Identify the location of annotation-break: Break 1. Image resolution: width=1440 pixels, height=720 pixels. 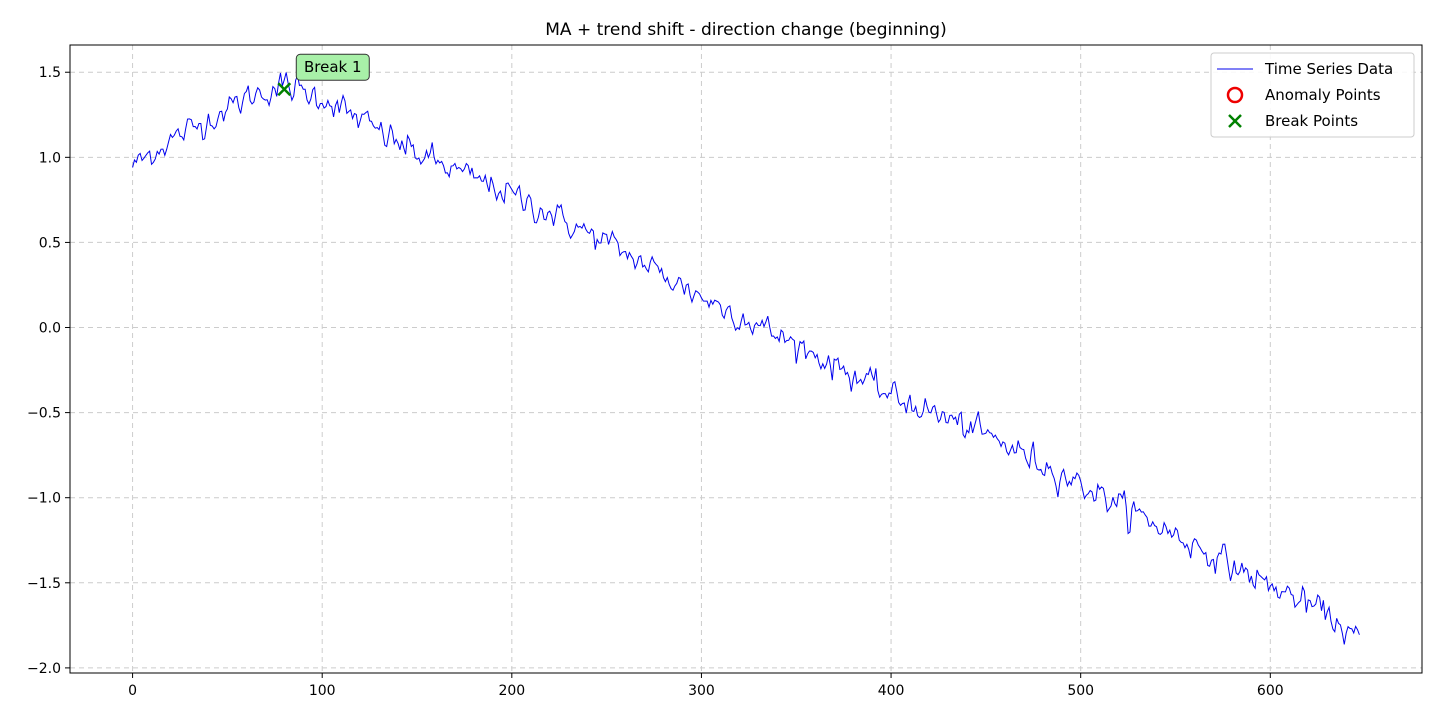
(332, 67).